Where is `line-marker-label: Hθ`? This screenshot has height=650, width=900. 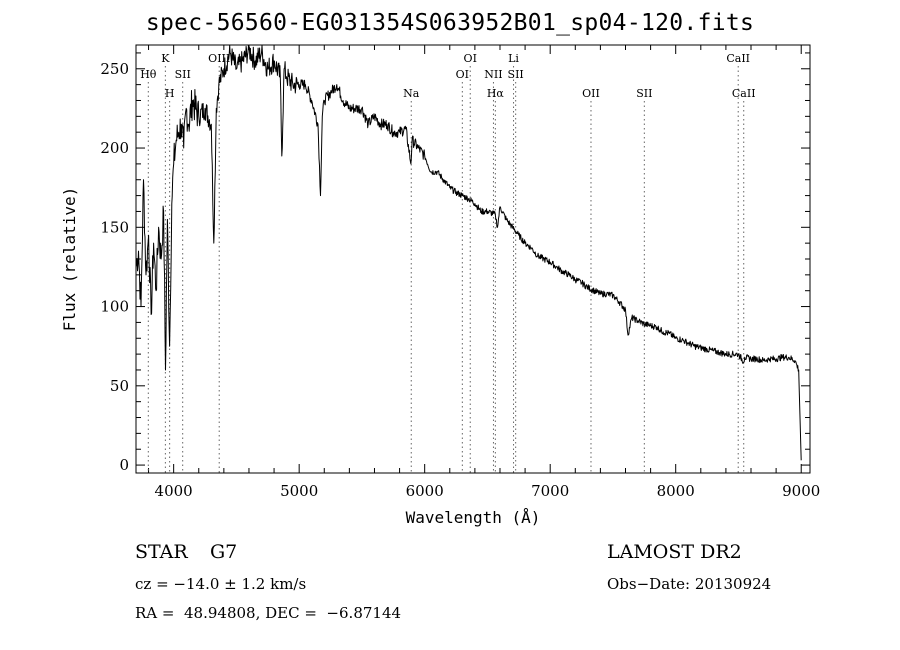
line-marker-label: Hθ is located at coordinates (148, 74).